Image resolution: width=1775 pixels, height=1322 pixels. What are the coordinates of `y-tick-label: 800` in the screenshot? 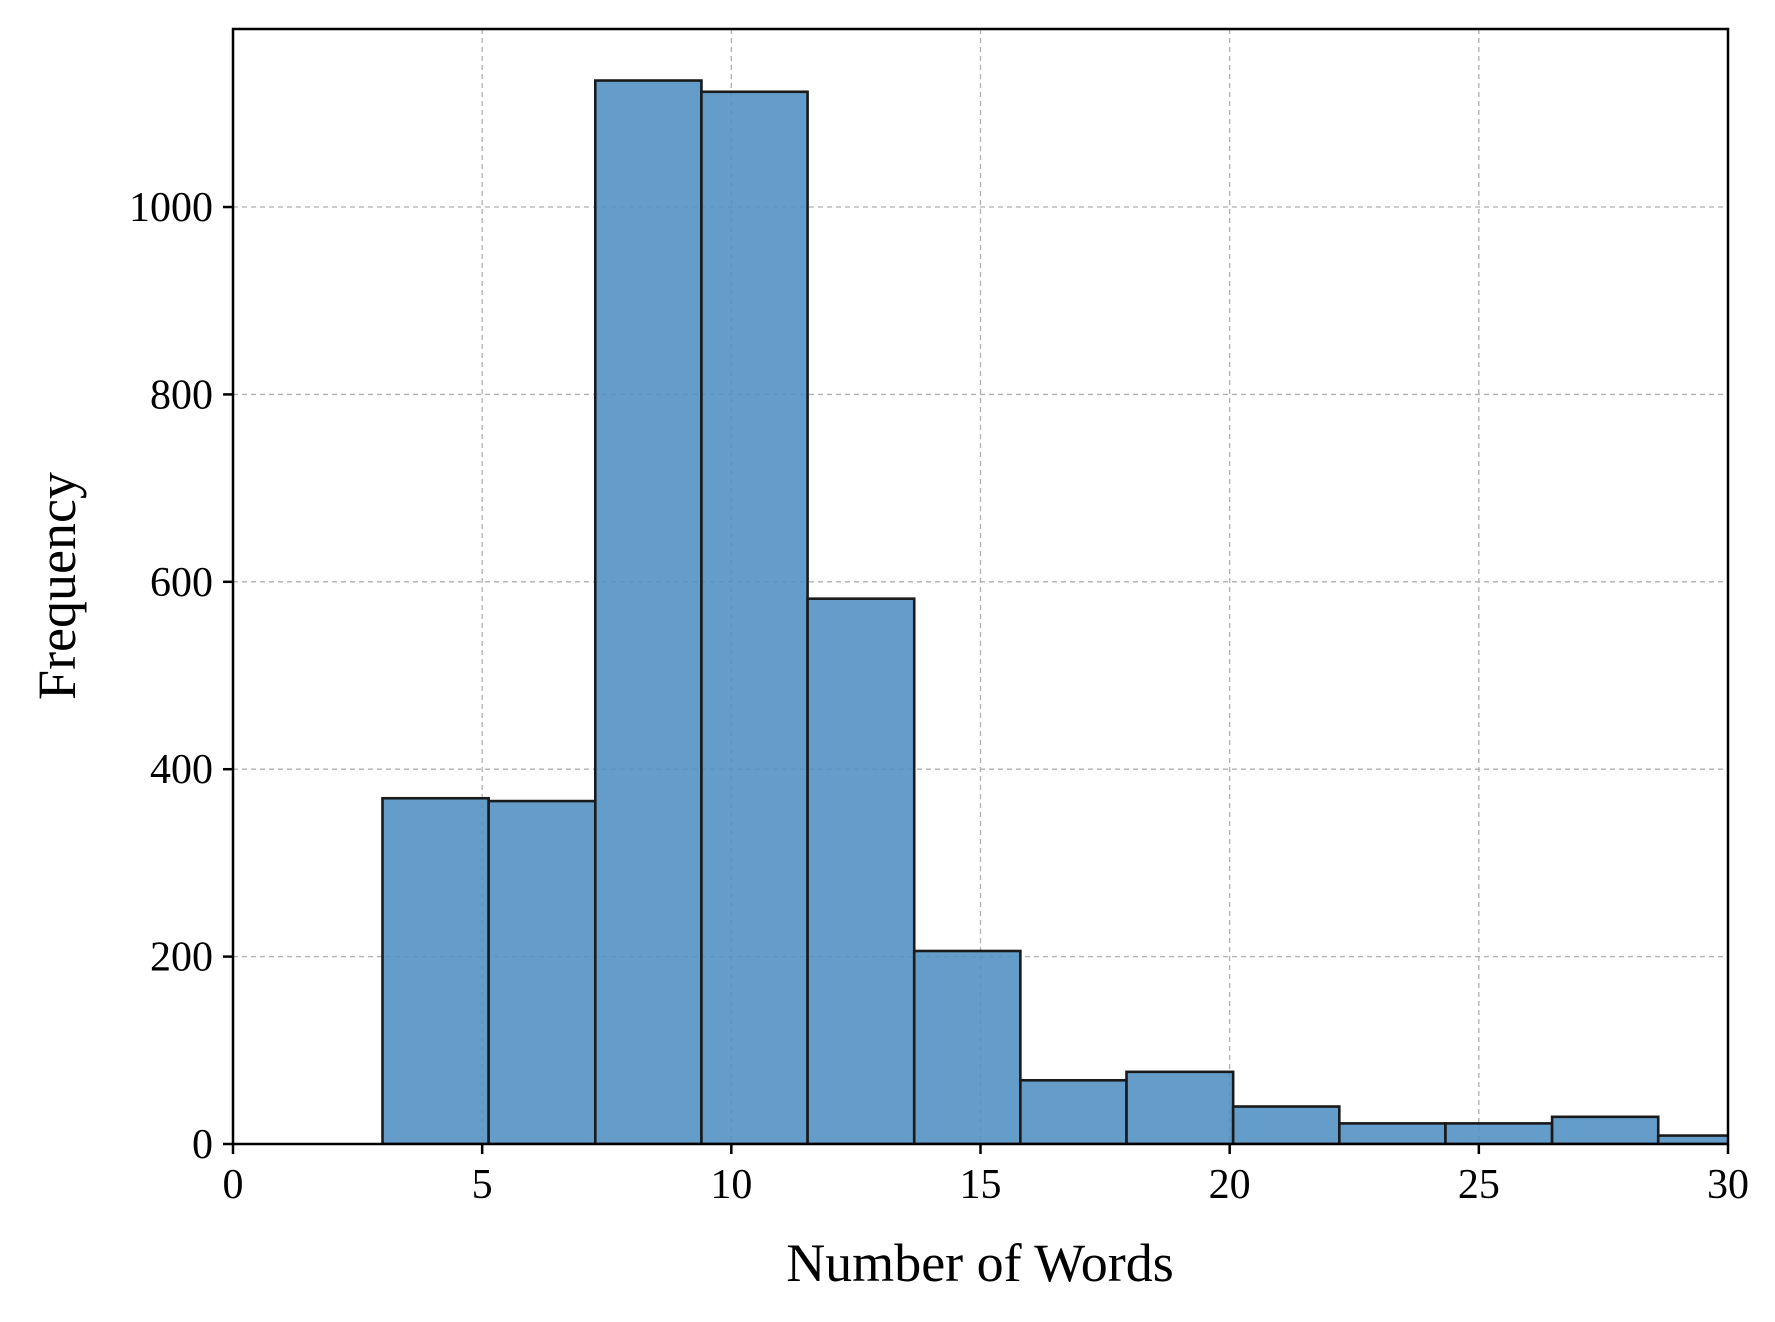 It's located at (181, 395).